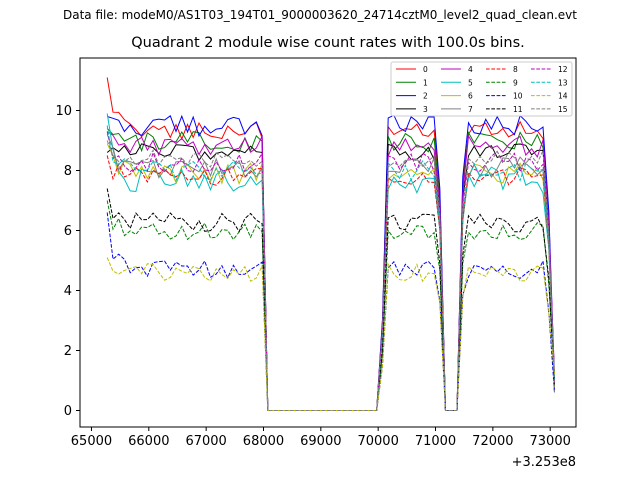 The height and width of the screenshot is (480, 640). What do you see at coordinates (68, 411) in the screenshot?
I see `y-tick-label: 0` at bounding box center [68, 411].